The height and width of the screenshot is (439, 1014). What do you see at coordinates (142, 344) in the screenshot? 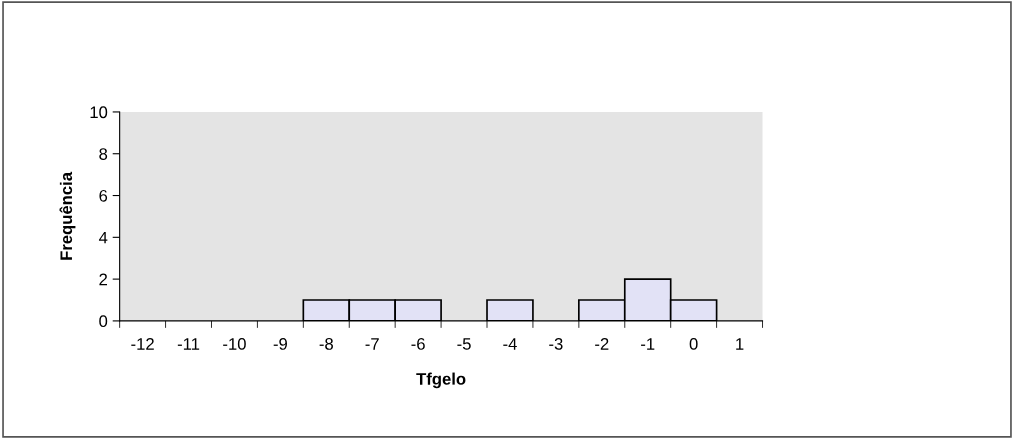
I see `x-tick-label: -12` at bounding box center [142, 344].